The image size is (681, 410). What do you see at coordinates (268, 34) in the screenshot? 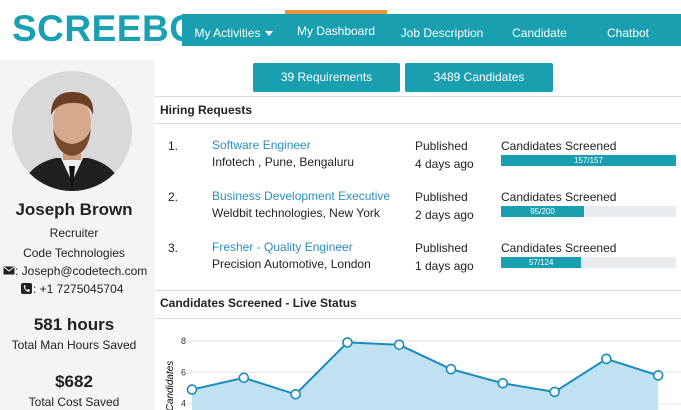
I see `dropdown-caret` at bounding box center [268, 34].